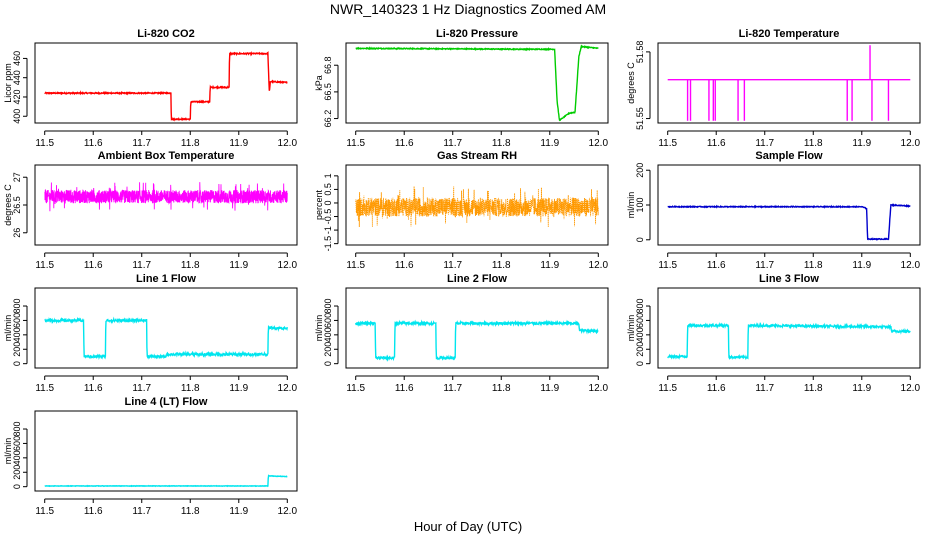  I want to click on panel-title: Sample Flow, so click(789, 156).